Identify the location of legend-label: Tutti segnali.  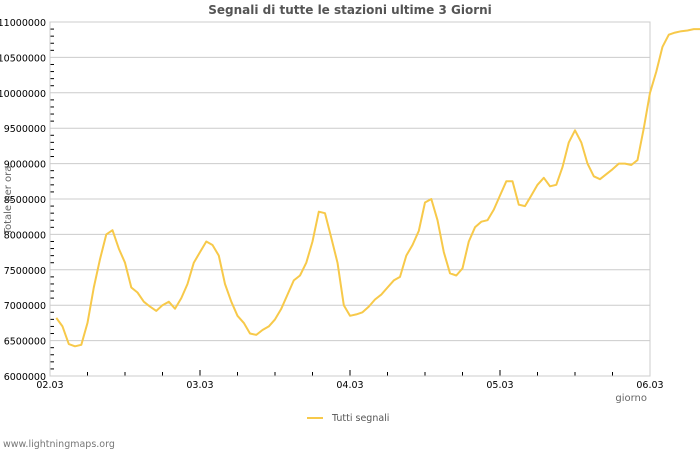
(360, 418).